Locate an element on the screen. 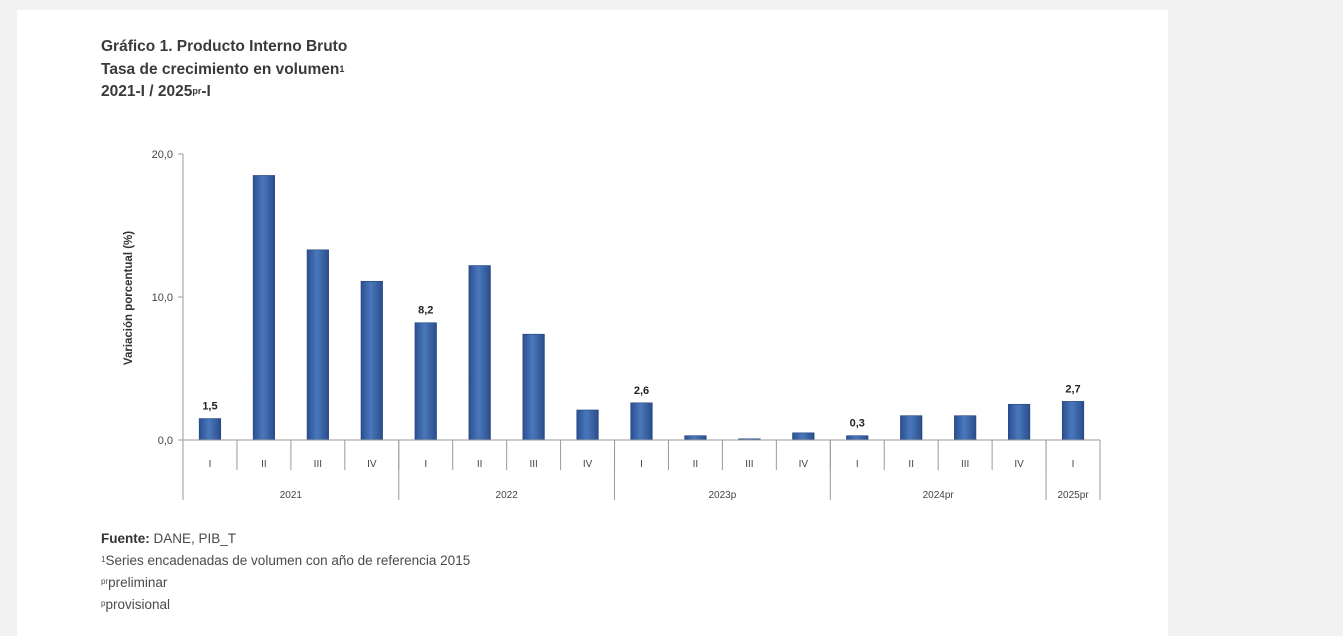  data-labels: 1,5 8,2 2,6 0,3 2,7 is located at coordinates (641, 367).